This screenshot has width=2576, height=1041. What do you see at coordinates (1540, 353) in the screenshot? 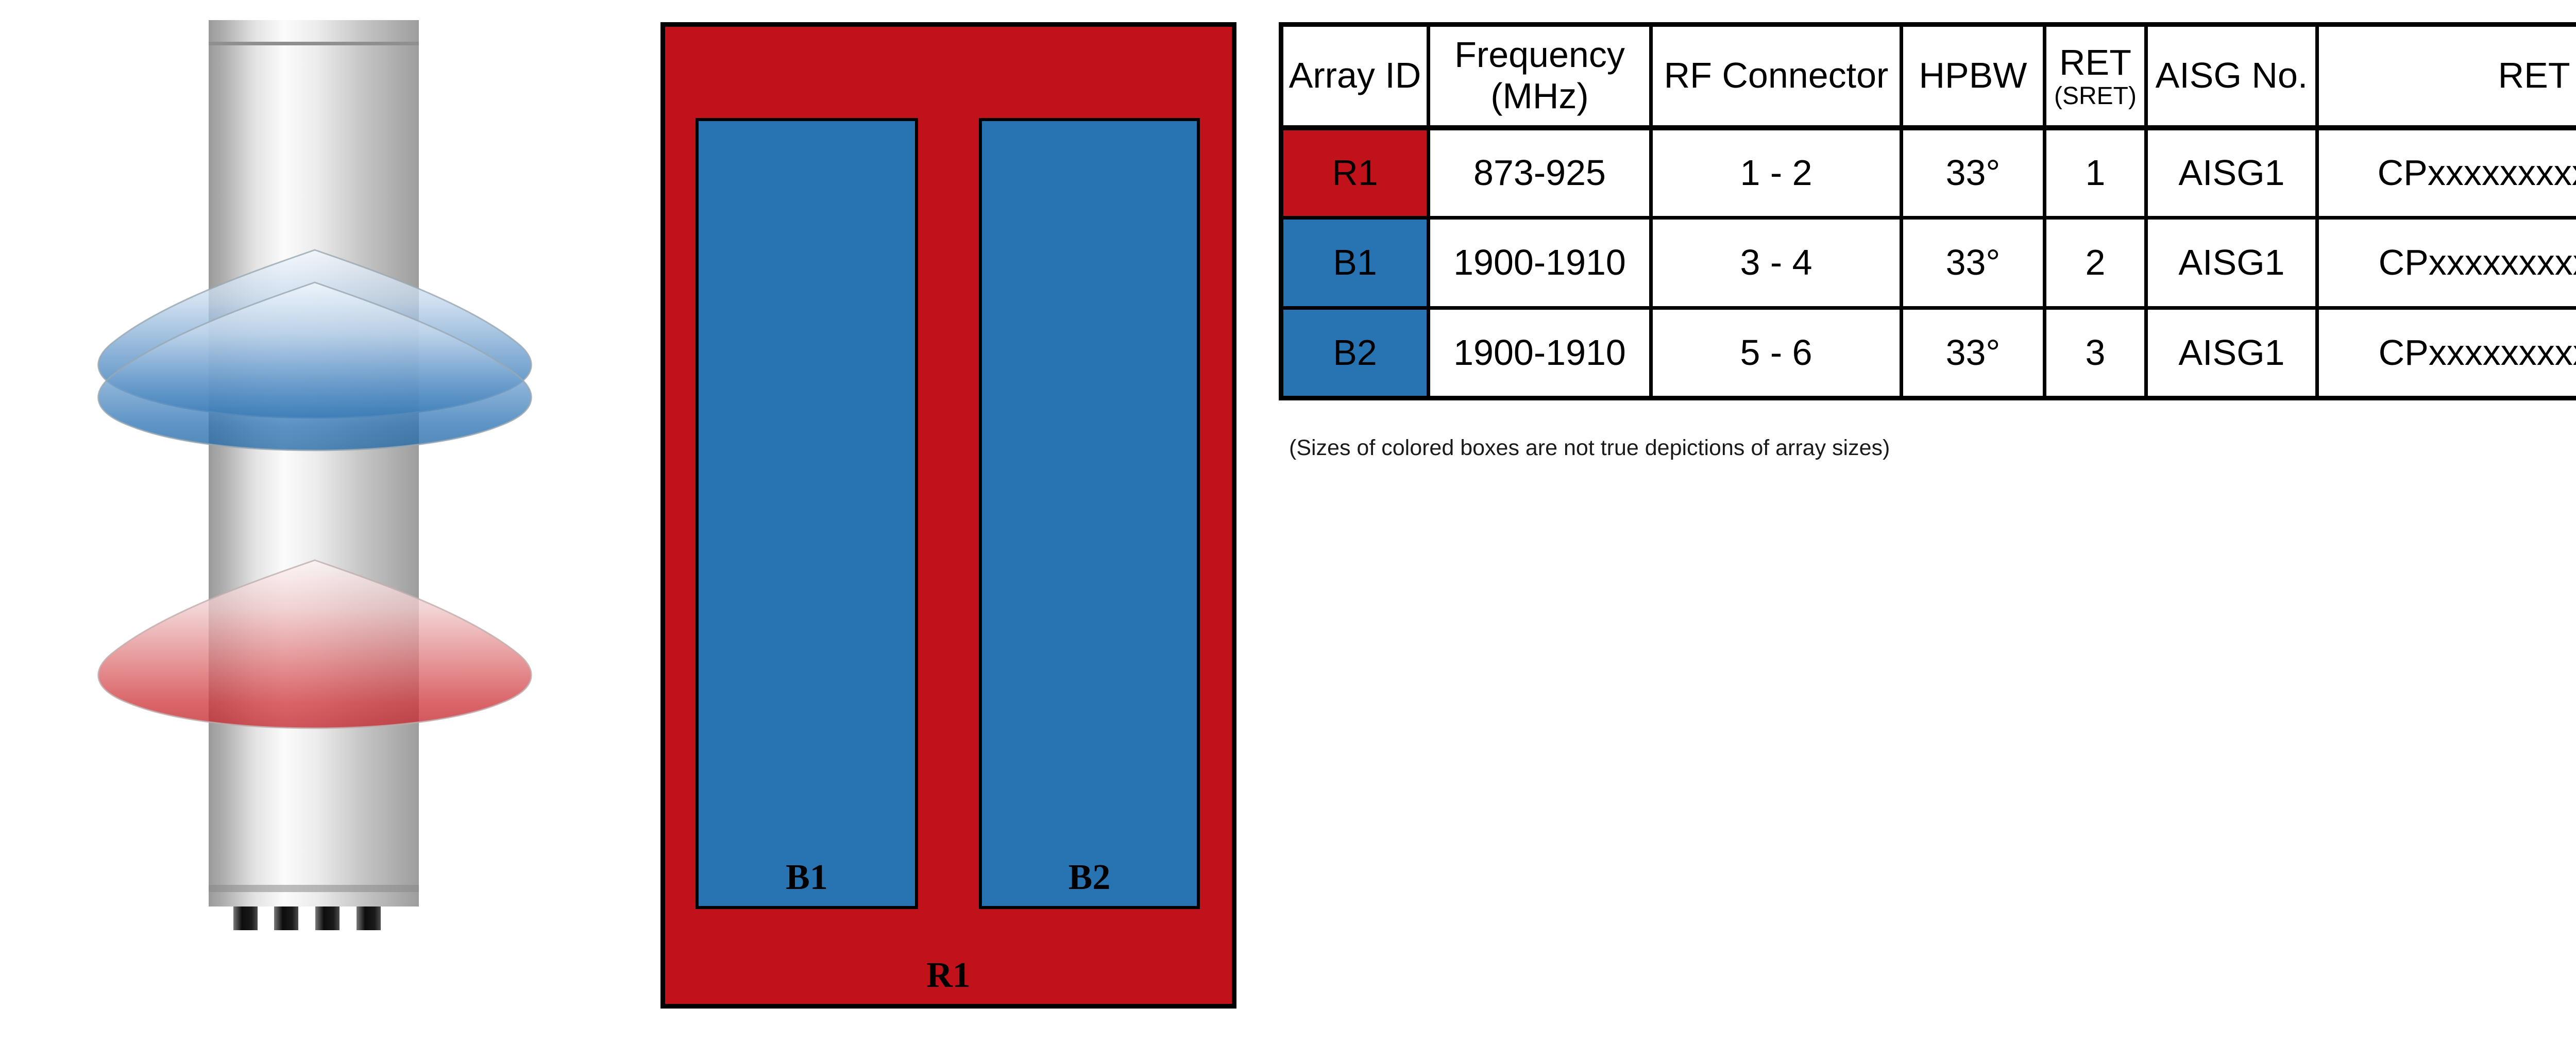
I see `cell-frequency-b2: 1900-1910` at bounding box center [1540, 353].